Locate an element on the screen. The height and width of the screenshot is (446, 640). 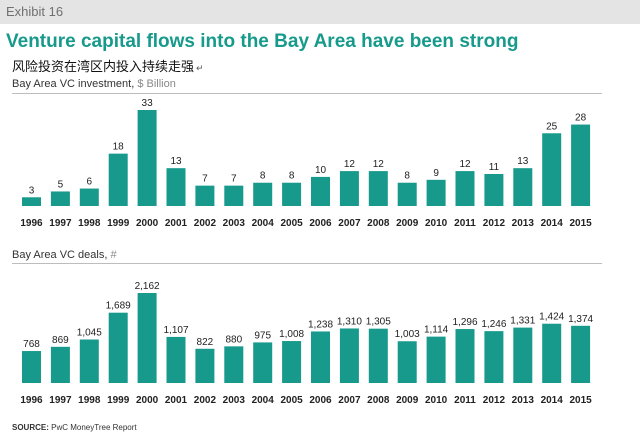
investment-value-label-2005: 8 is located at coordinates (292, 176).